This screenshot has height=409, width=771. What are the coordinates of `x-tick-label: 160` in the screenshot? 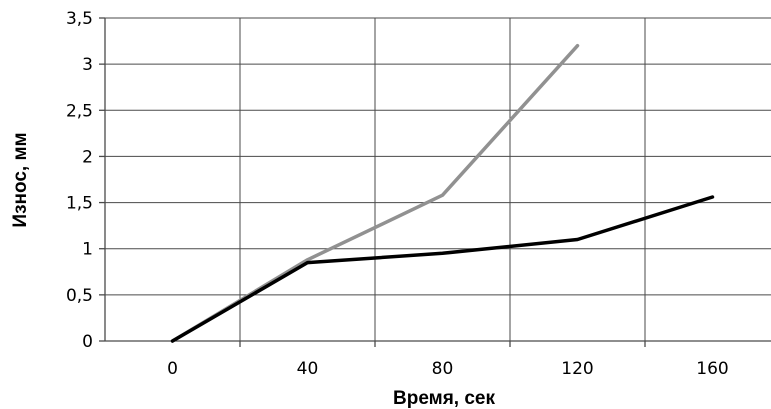 It's located at (712, 369).